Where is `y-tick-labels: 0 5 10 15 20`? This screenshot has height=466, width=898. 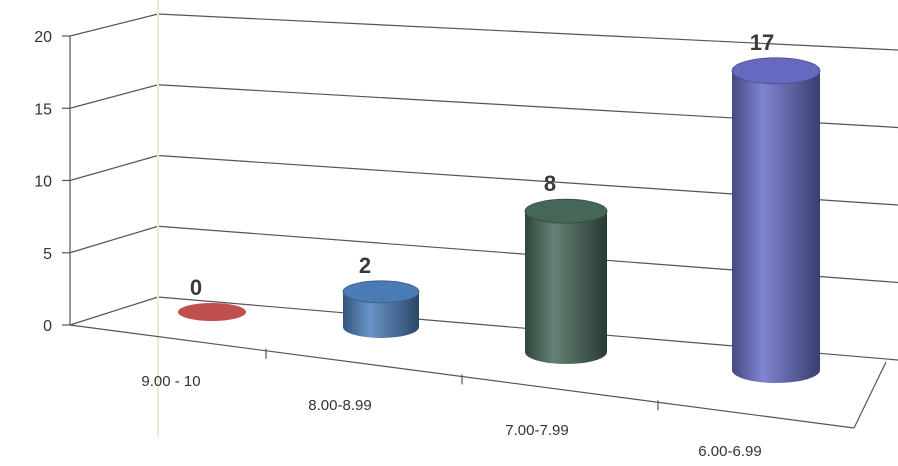 y-tick-labels: 0 5 10 15 20 is located at coordinates (43, 182).